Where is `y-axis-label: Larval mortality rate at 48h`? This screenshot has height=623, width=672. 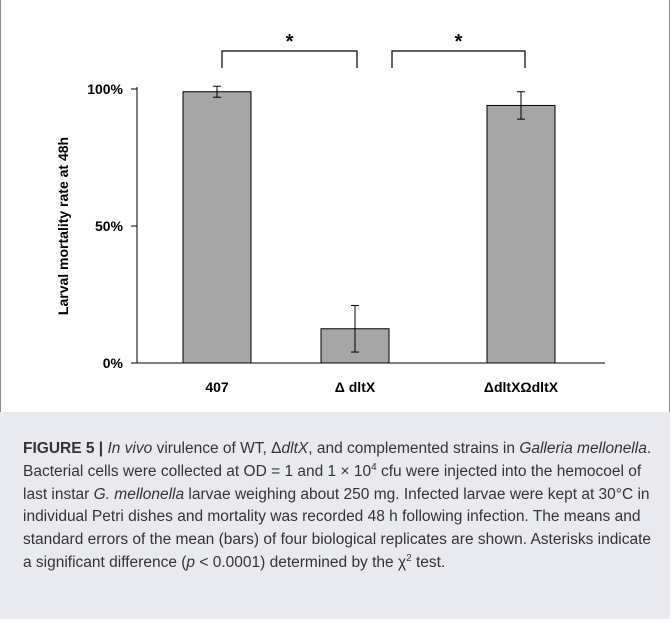 y-axis-label: Larval mortality rate at 48h is located at coordinates (63, 226).